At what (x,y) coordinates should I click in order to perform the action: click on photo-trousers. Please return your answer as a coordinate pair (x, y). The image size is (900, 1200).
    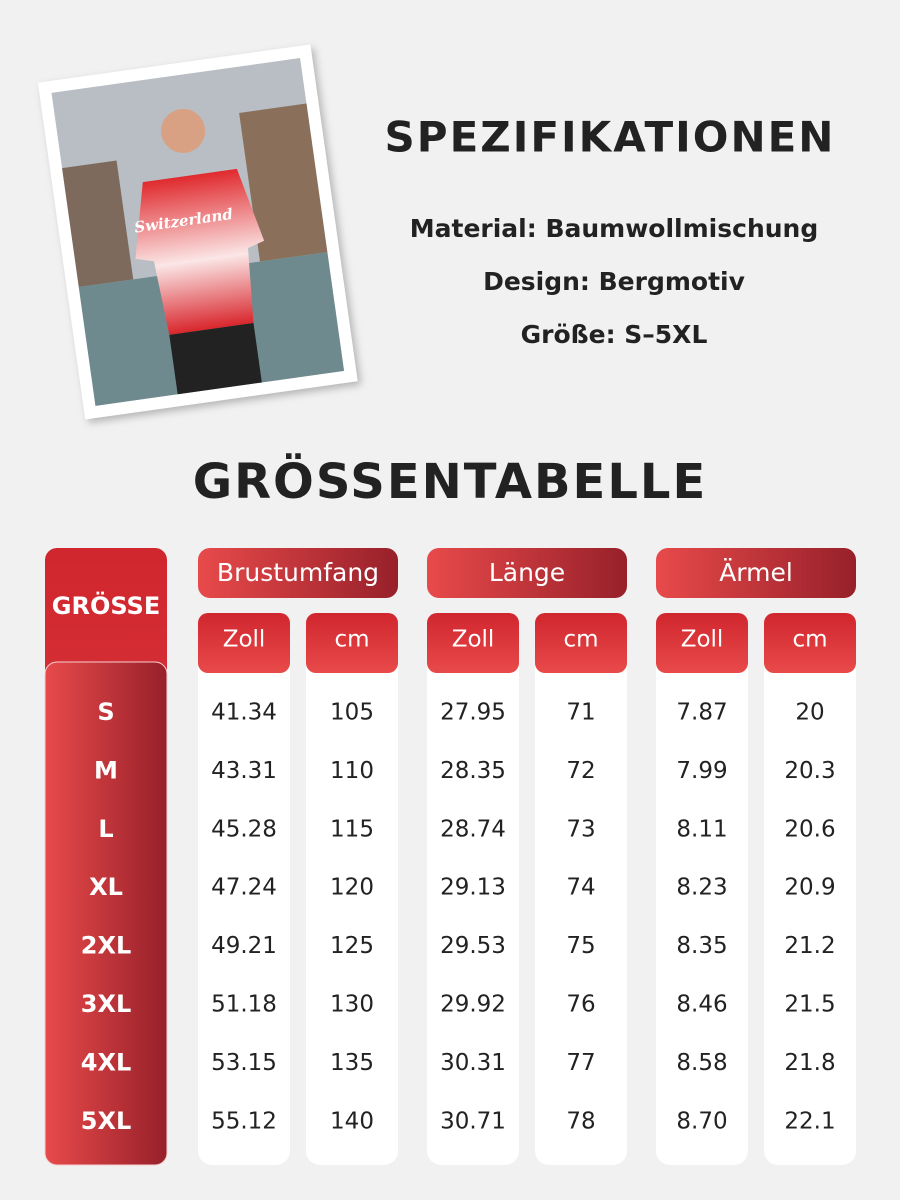
    Looking at the image, I should click on (215, 359).